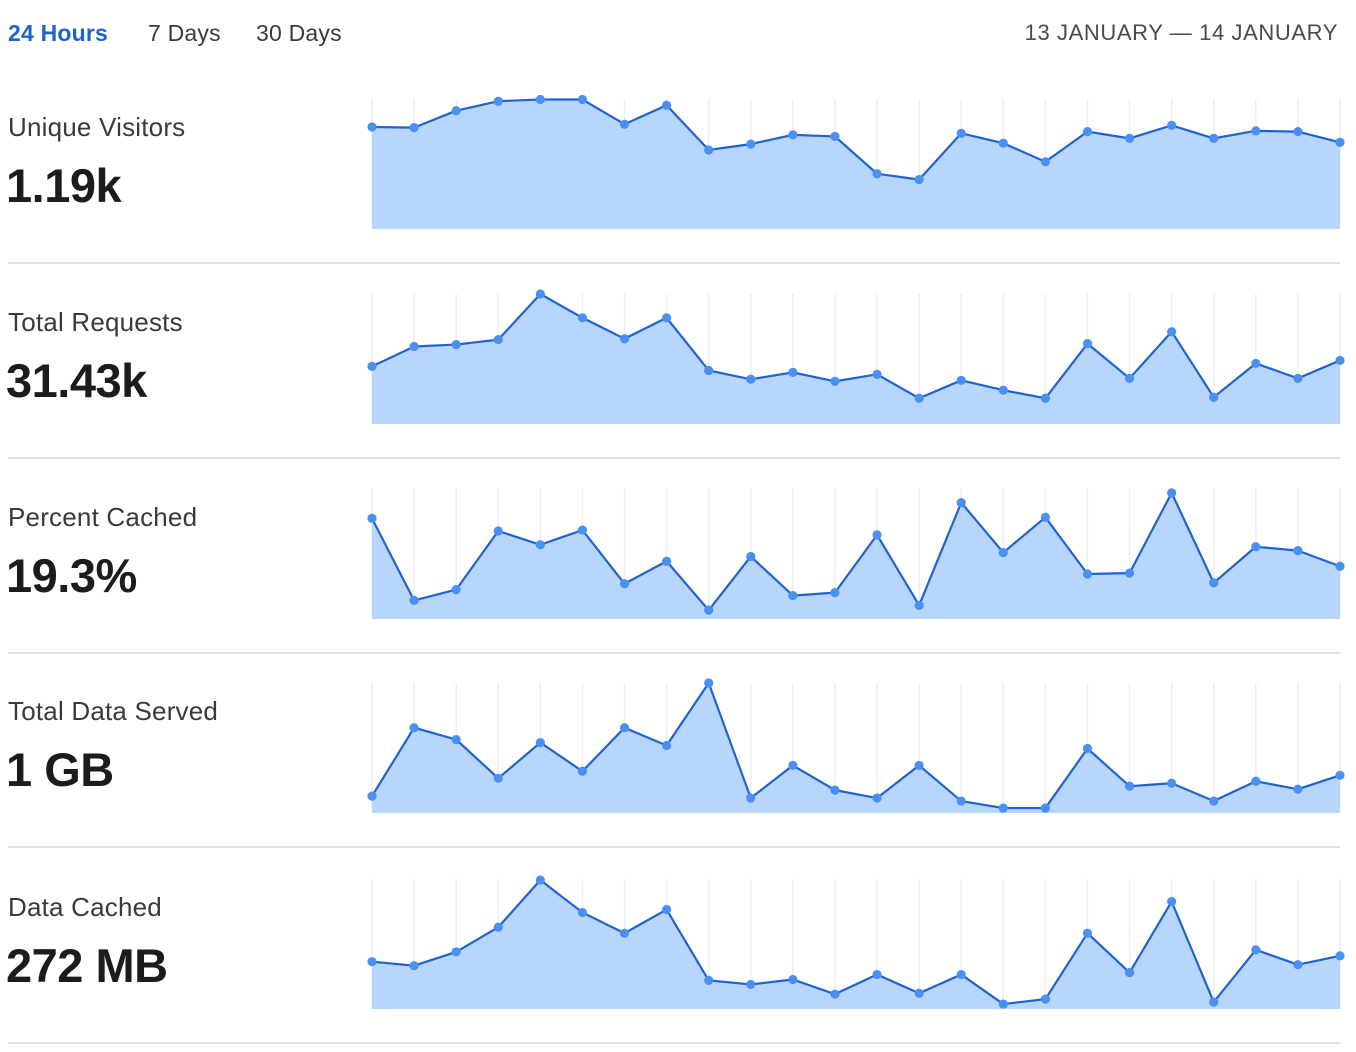 Image resolution: width=1356 pixels, height=1052 pixels. What do you see at coordinates (95, 322) in the screenshot?
I see `metric-label: Total Requests` at bounding box center [95, 322].